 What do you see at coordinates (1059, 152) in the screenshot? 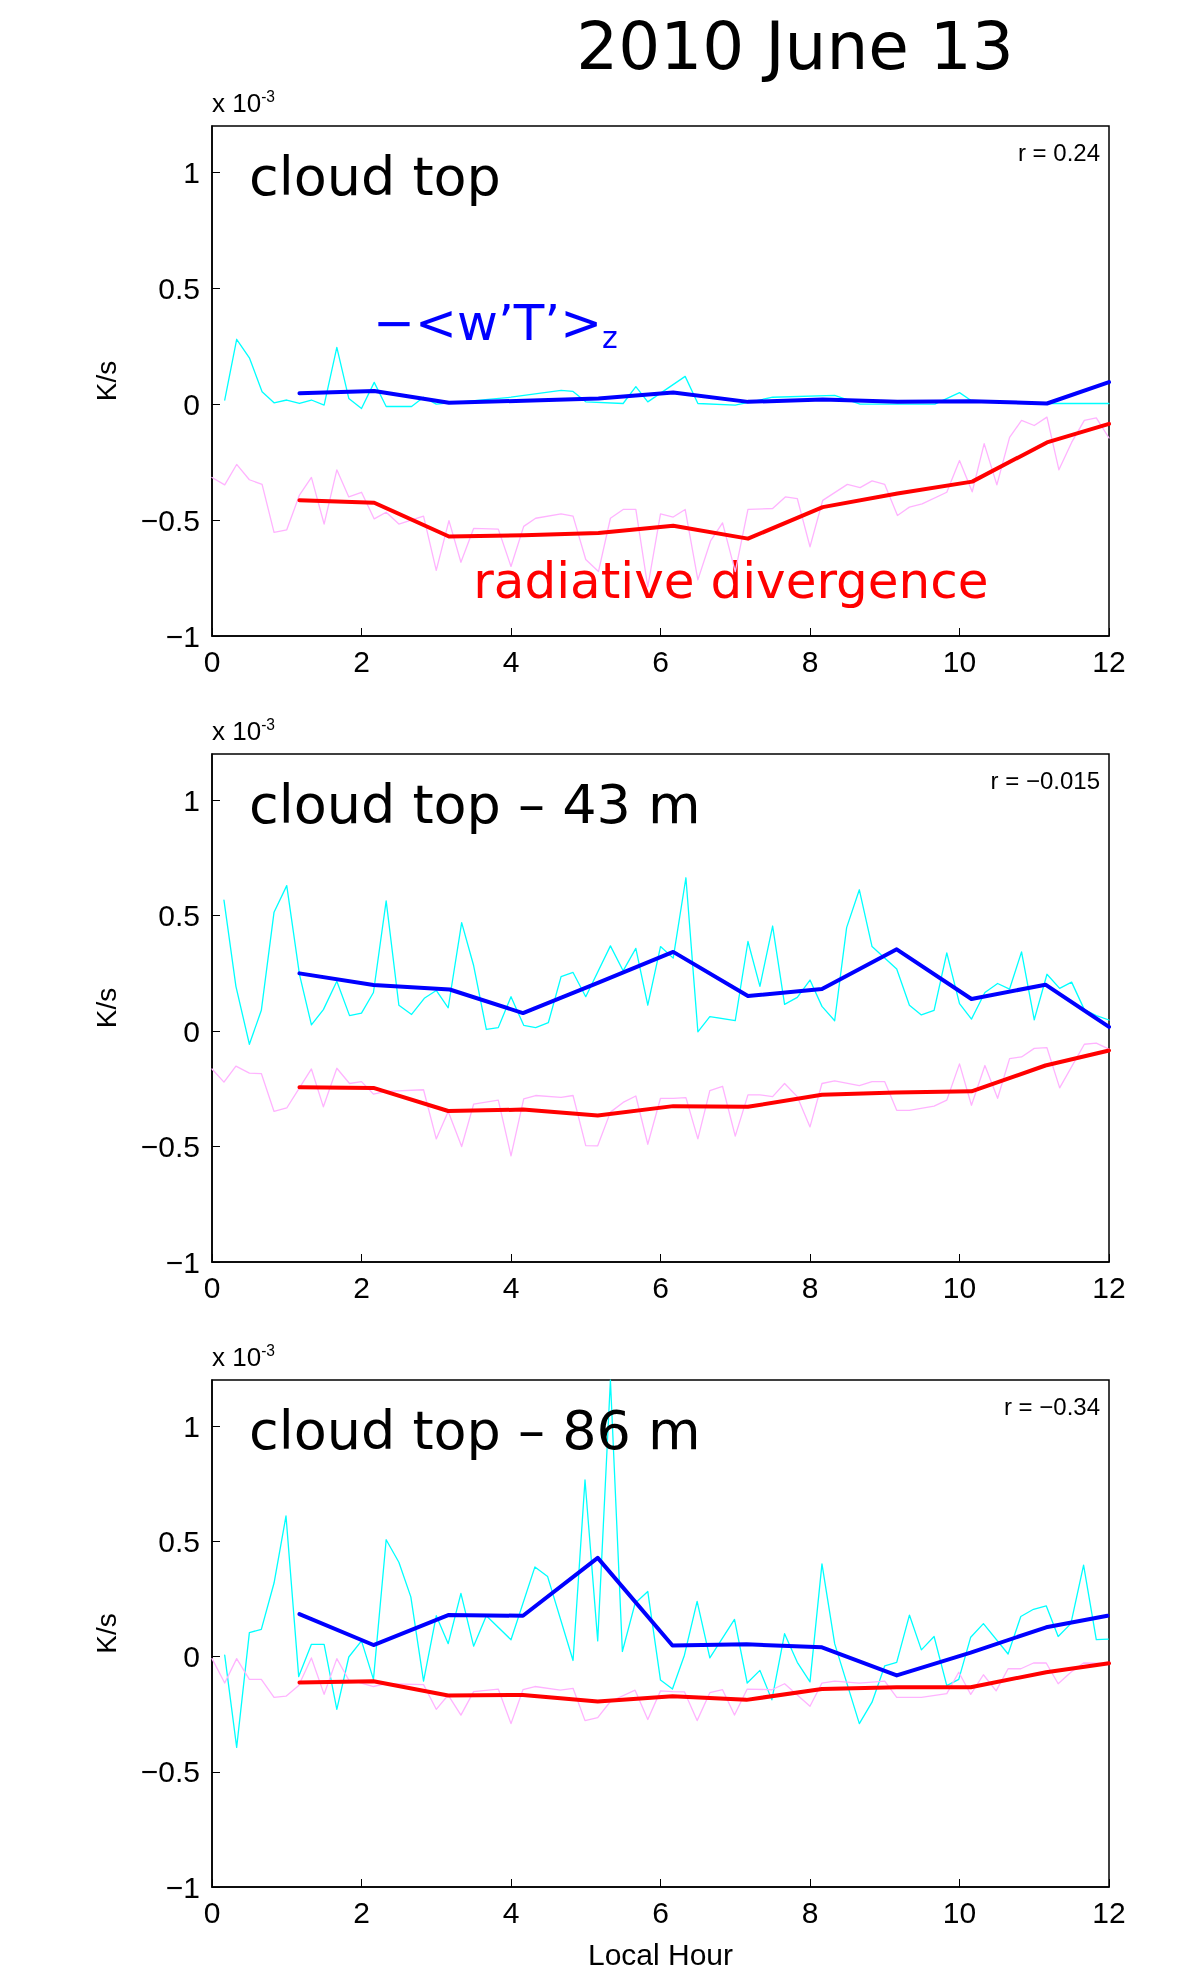
I see `annotation: r = 0.24` at bounding box center [1059, 152].